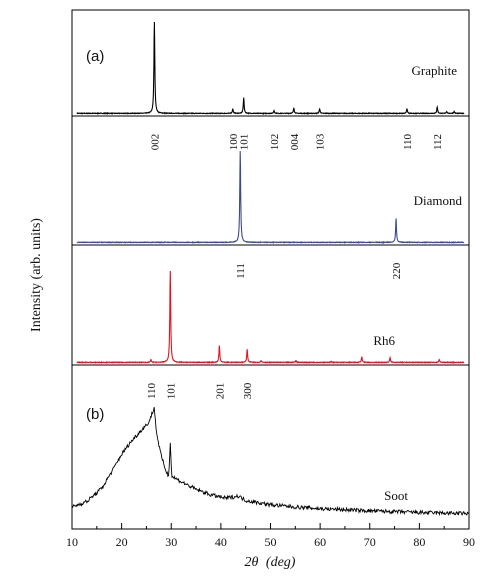  I want to click on peak-label: 220, so click(397, 270).